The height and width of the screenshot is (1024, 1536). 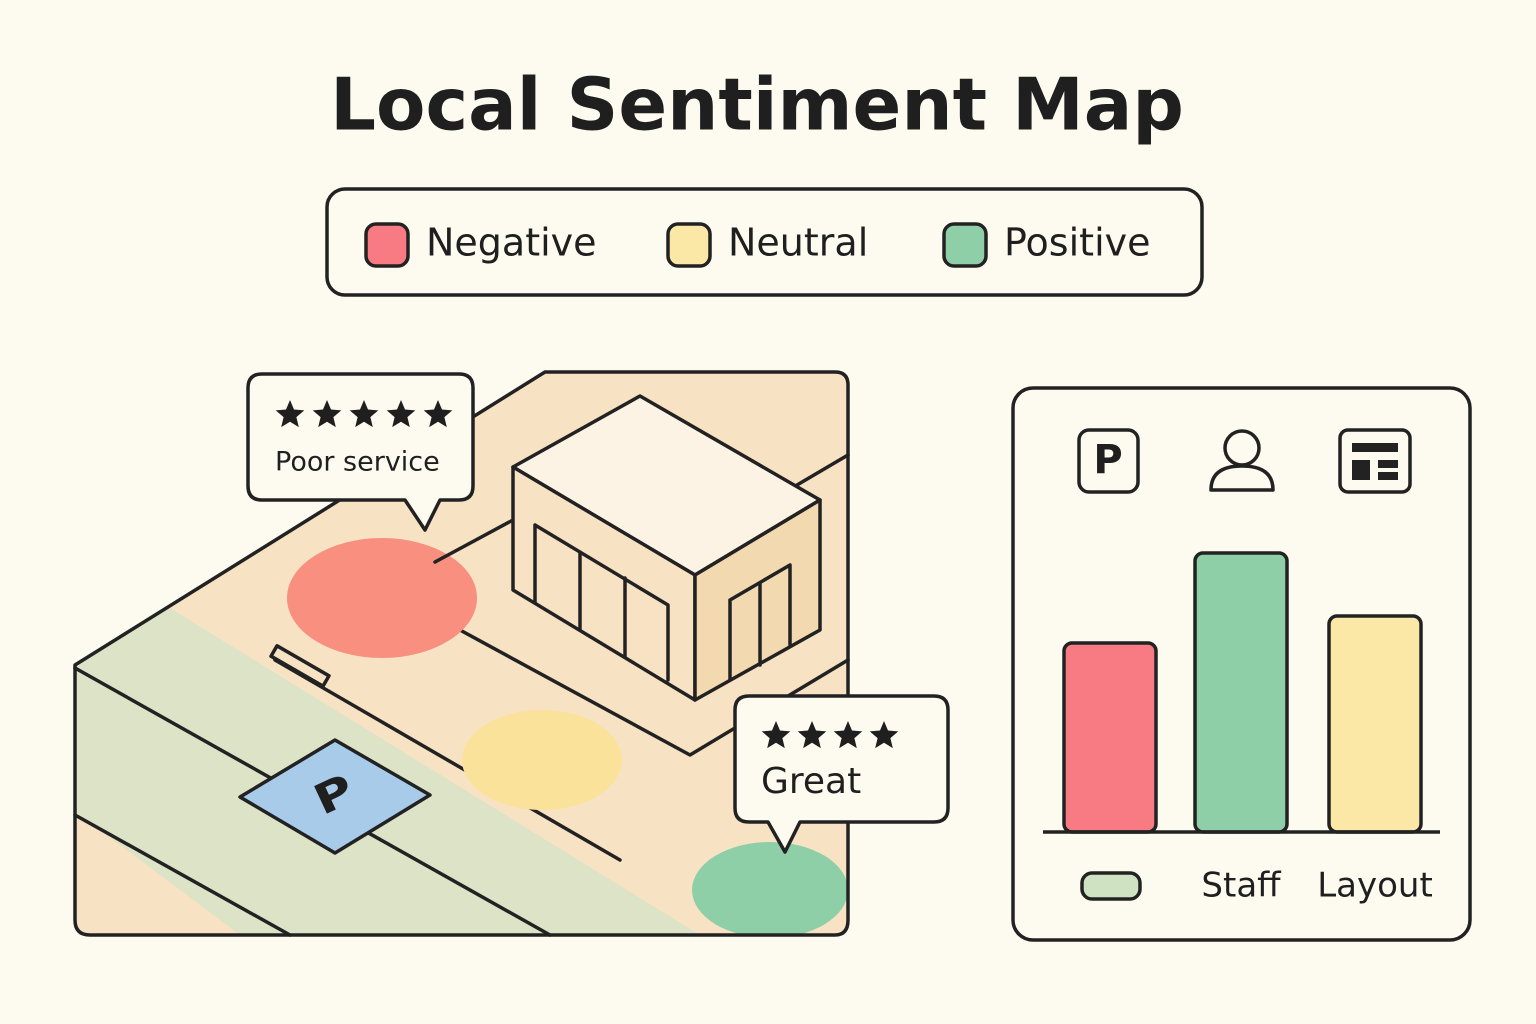 What do you see at coordinates (542, 760) in the screenshot?
I see `neutral-zone` at bounding box center [542, 760].